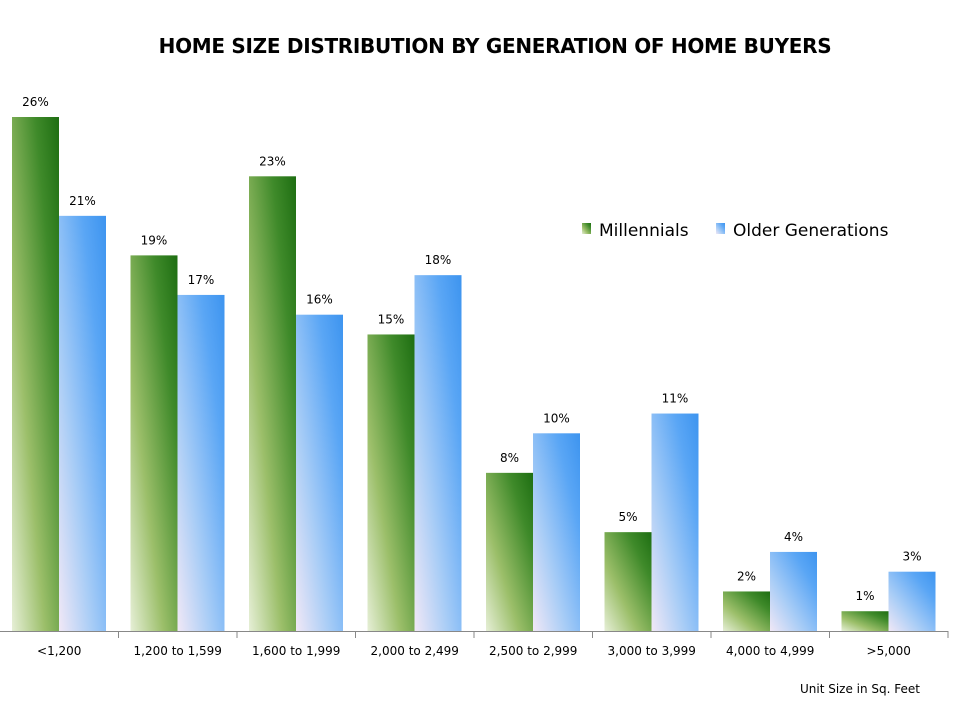 This screenshot has height=720, width=960. I want to click on data-label: 17%, so click(201, 280).